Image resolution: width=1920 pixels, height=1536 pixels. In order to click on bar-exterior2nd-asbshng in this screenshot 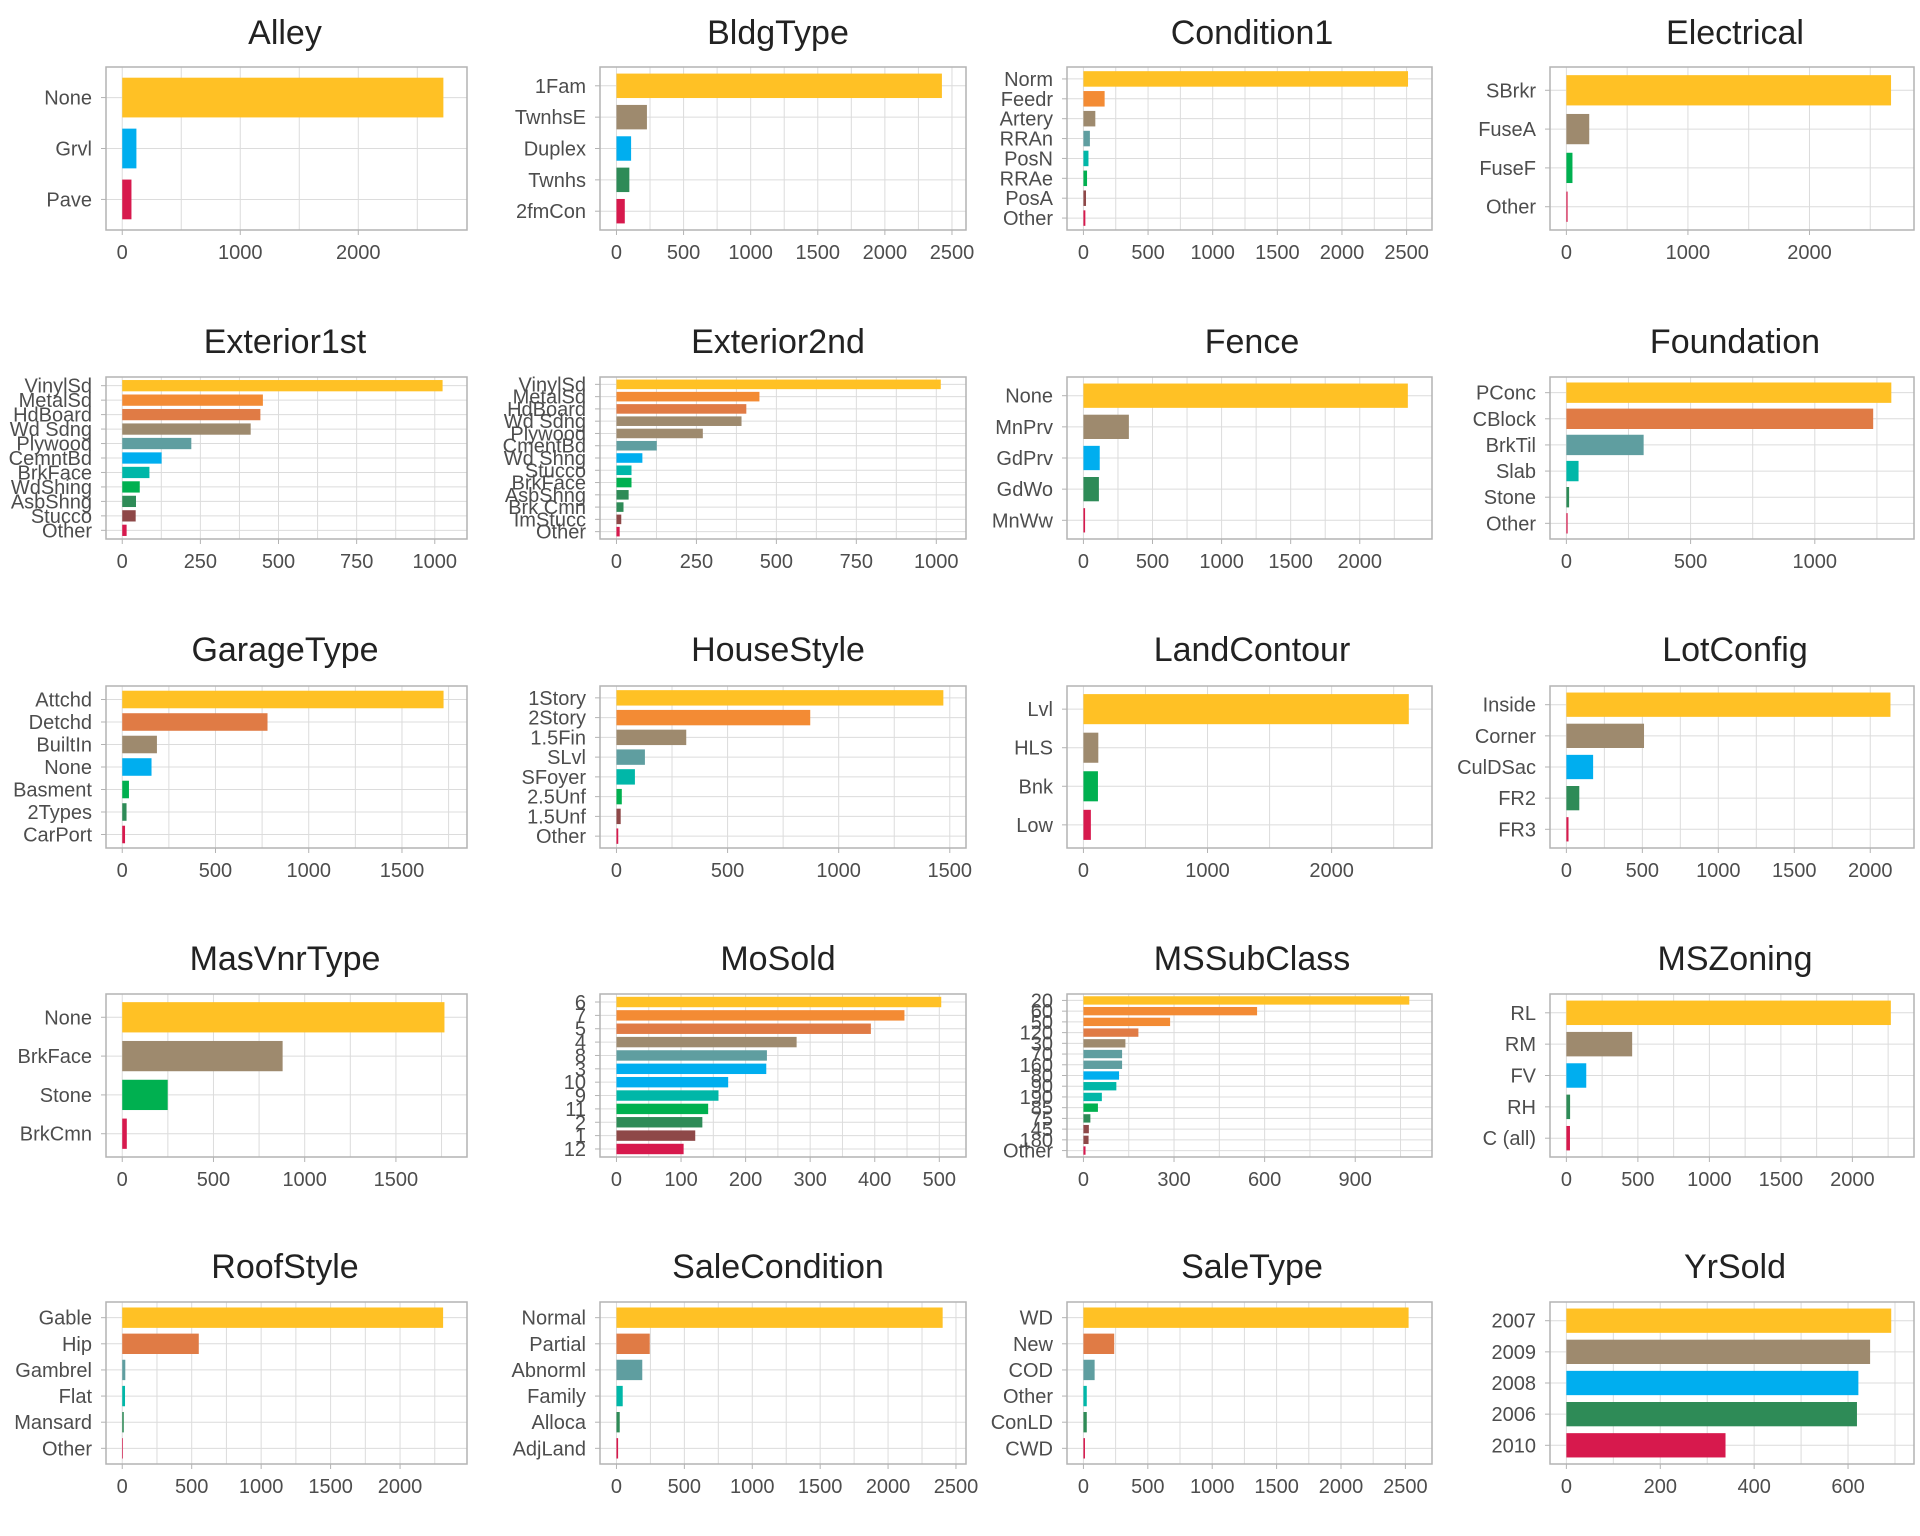, I will do `click(622, 495)`.